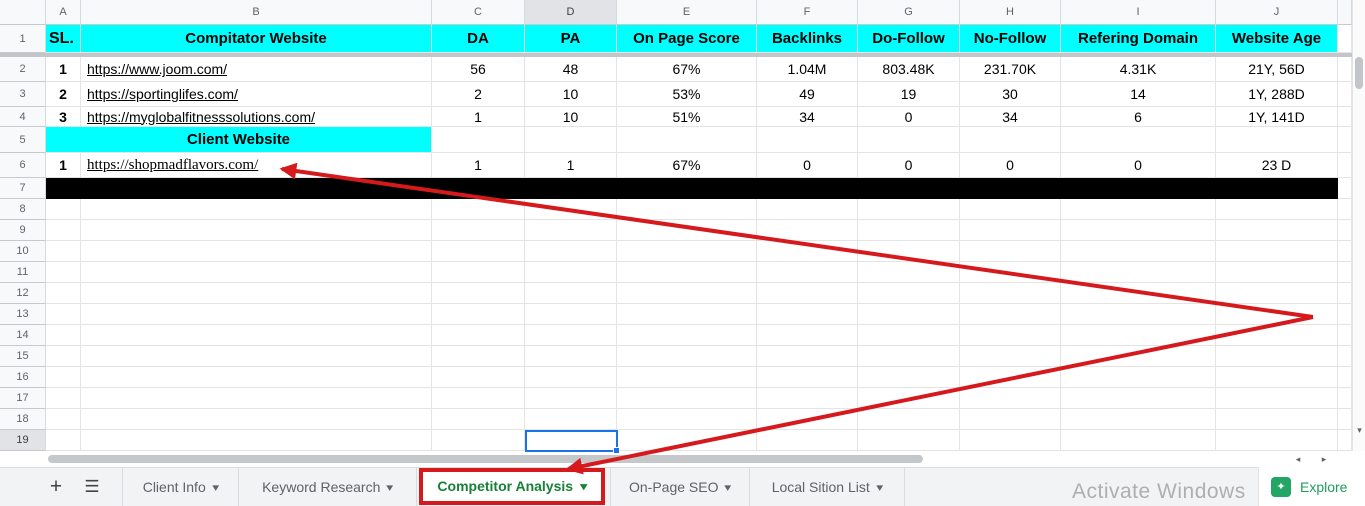 The width and height of the screenshot is (1365, 506). I want to click on column-header-C: C, so click(478, 12).